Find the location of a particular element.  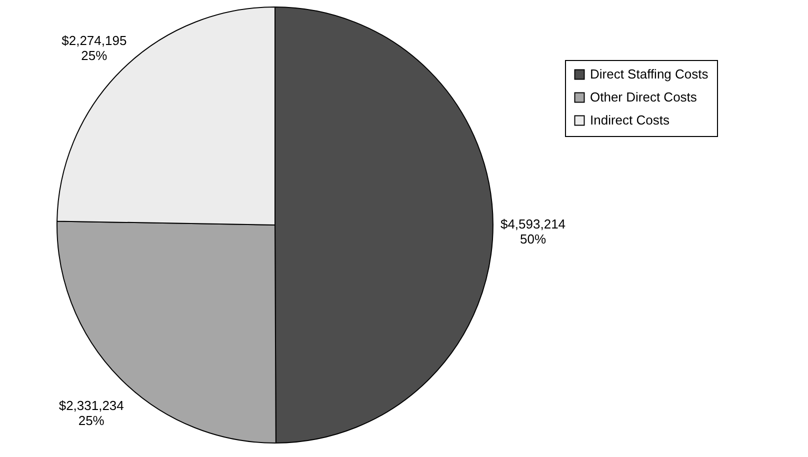

legend-label: Indirect Costs is located at coordinates (630, 120).